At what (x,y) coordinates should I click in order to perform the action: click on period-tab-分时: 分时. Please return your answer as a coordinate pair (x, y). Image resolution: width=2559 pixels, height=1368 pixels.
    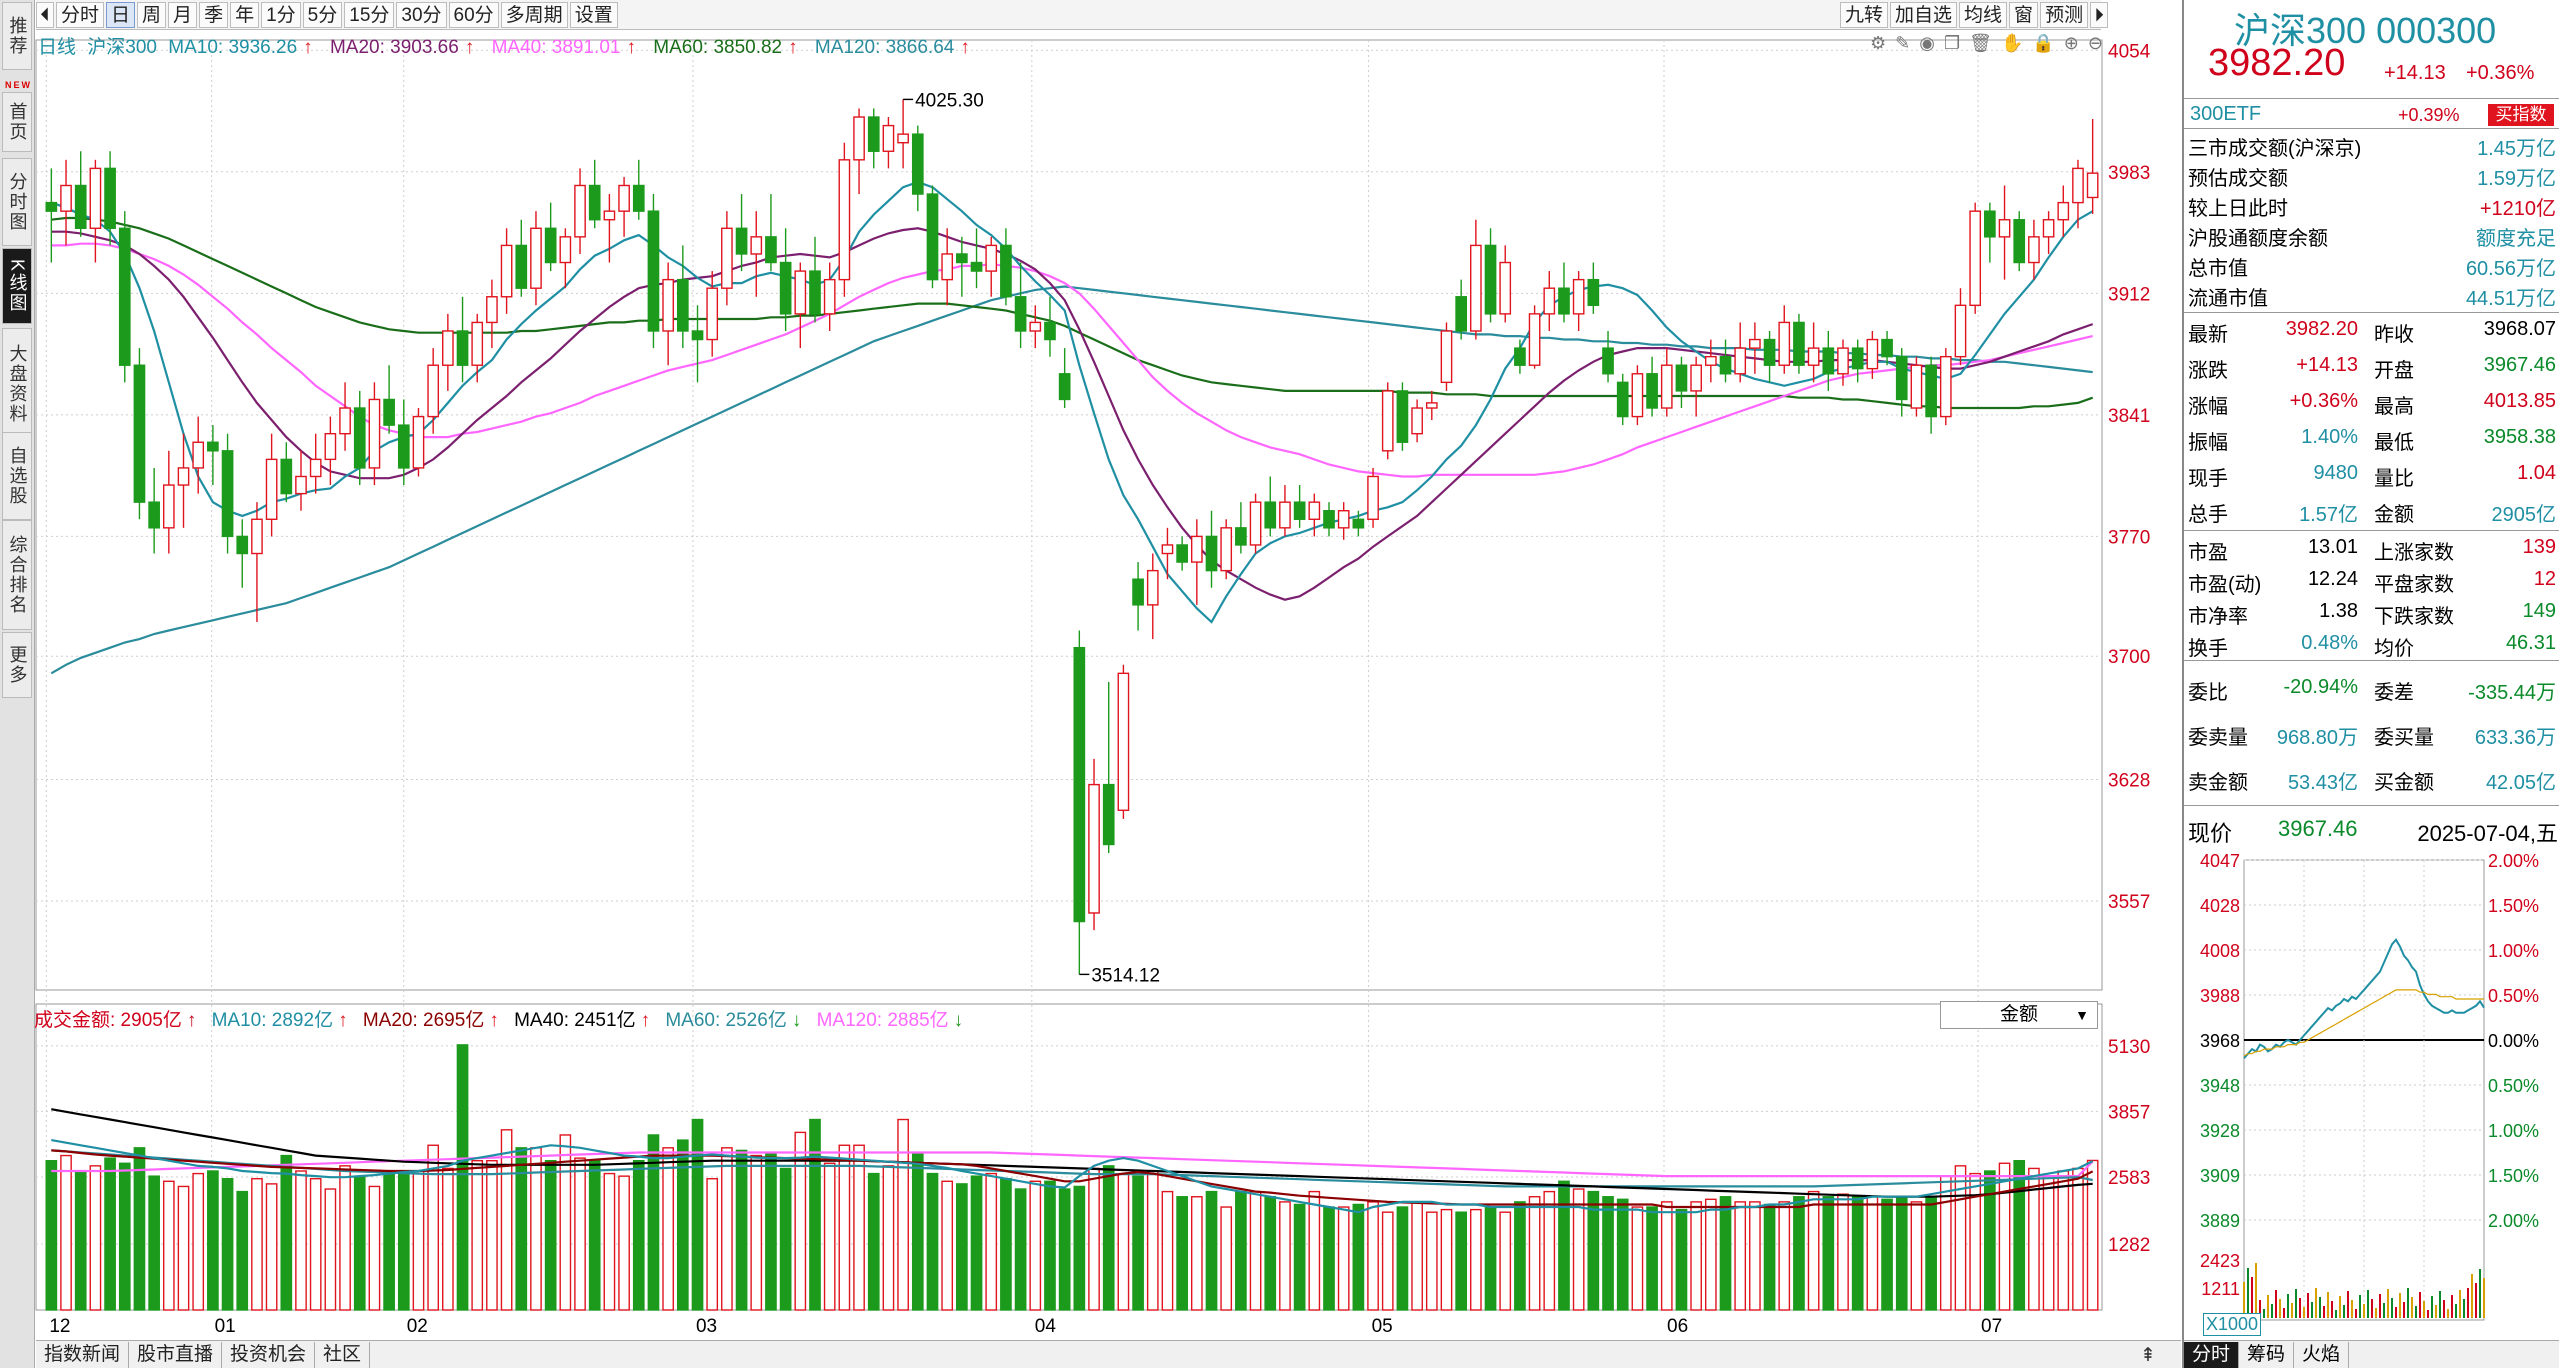
    Looking at the image, I should click on (80, 14).